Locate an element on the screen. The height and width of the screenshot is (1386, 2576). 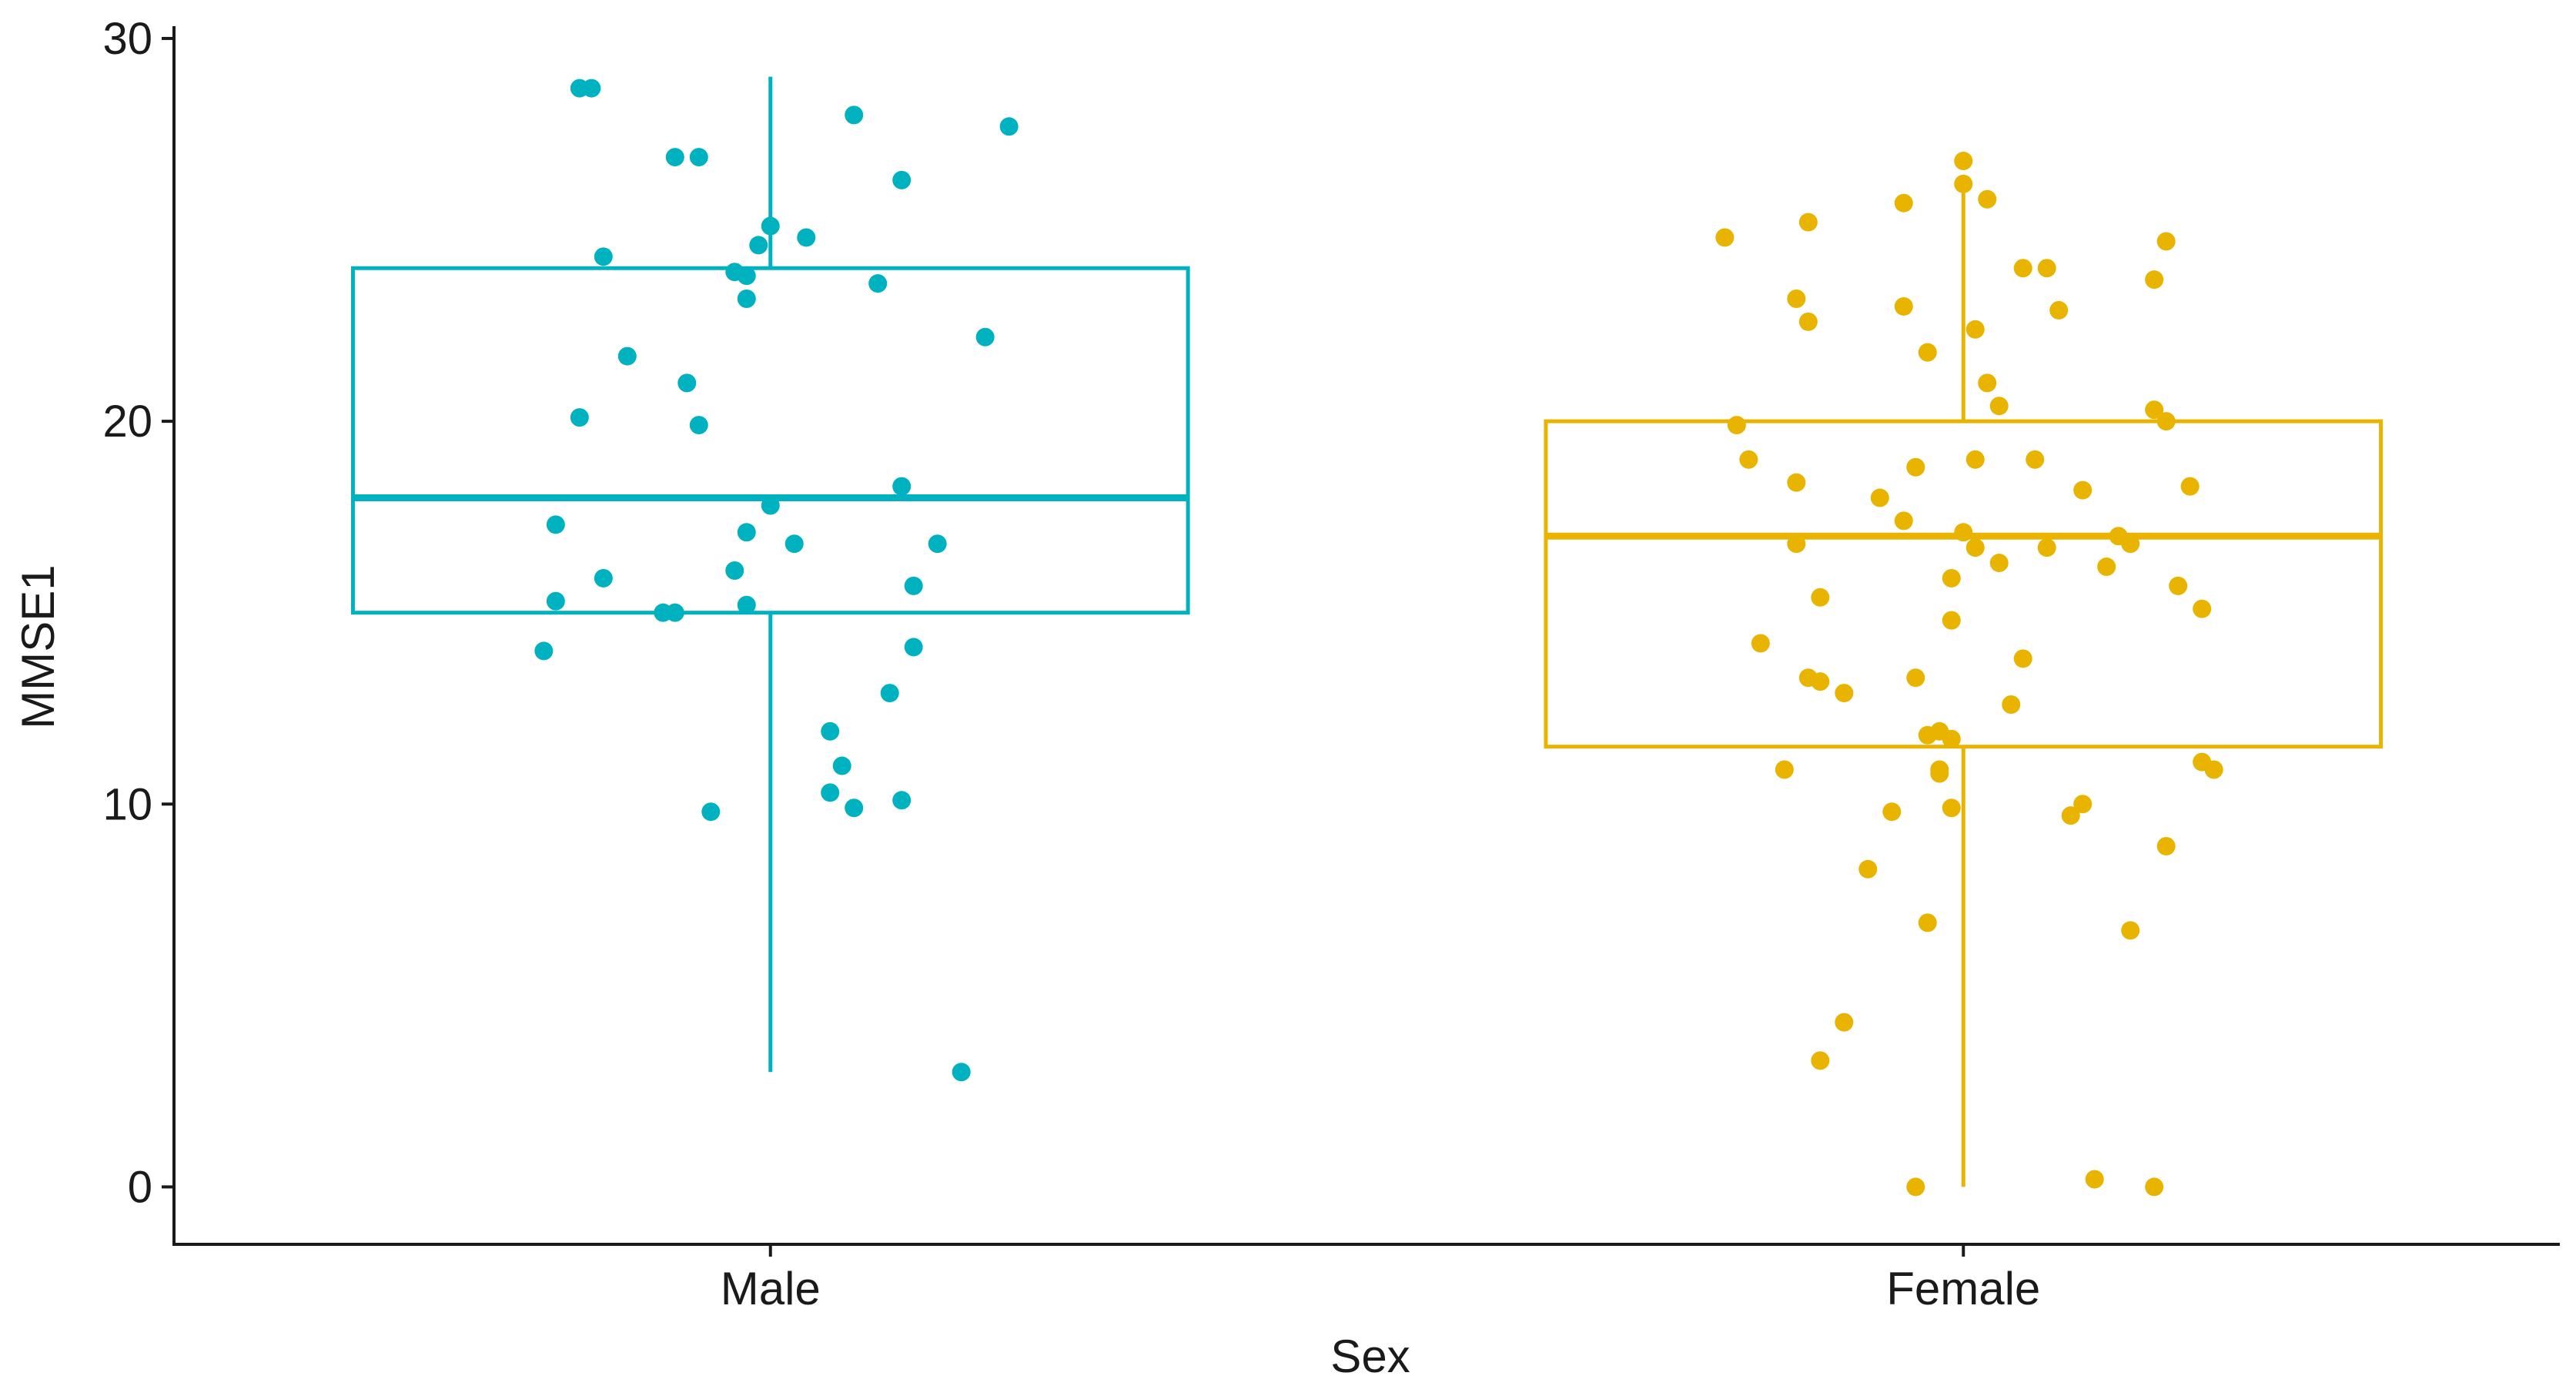
y-tick-label: 30 is located at coordinates (127, 39).